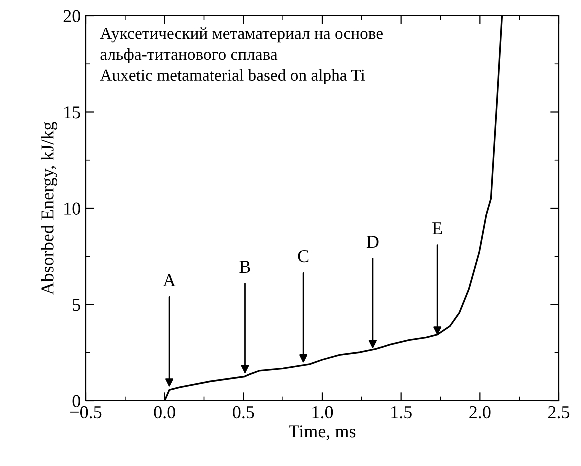 This screenshot has height=466, width=581. Describe the element at coordinates (72, 112) in the screenshot. I see `y-tick-label: 15` at that location.